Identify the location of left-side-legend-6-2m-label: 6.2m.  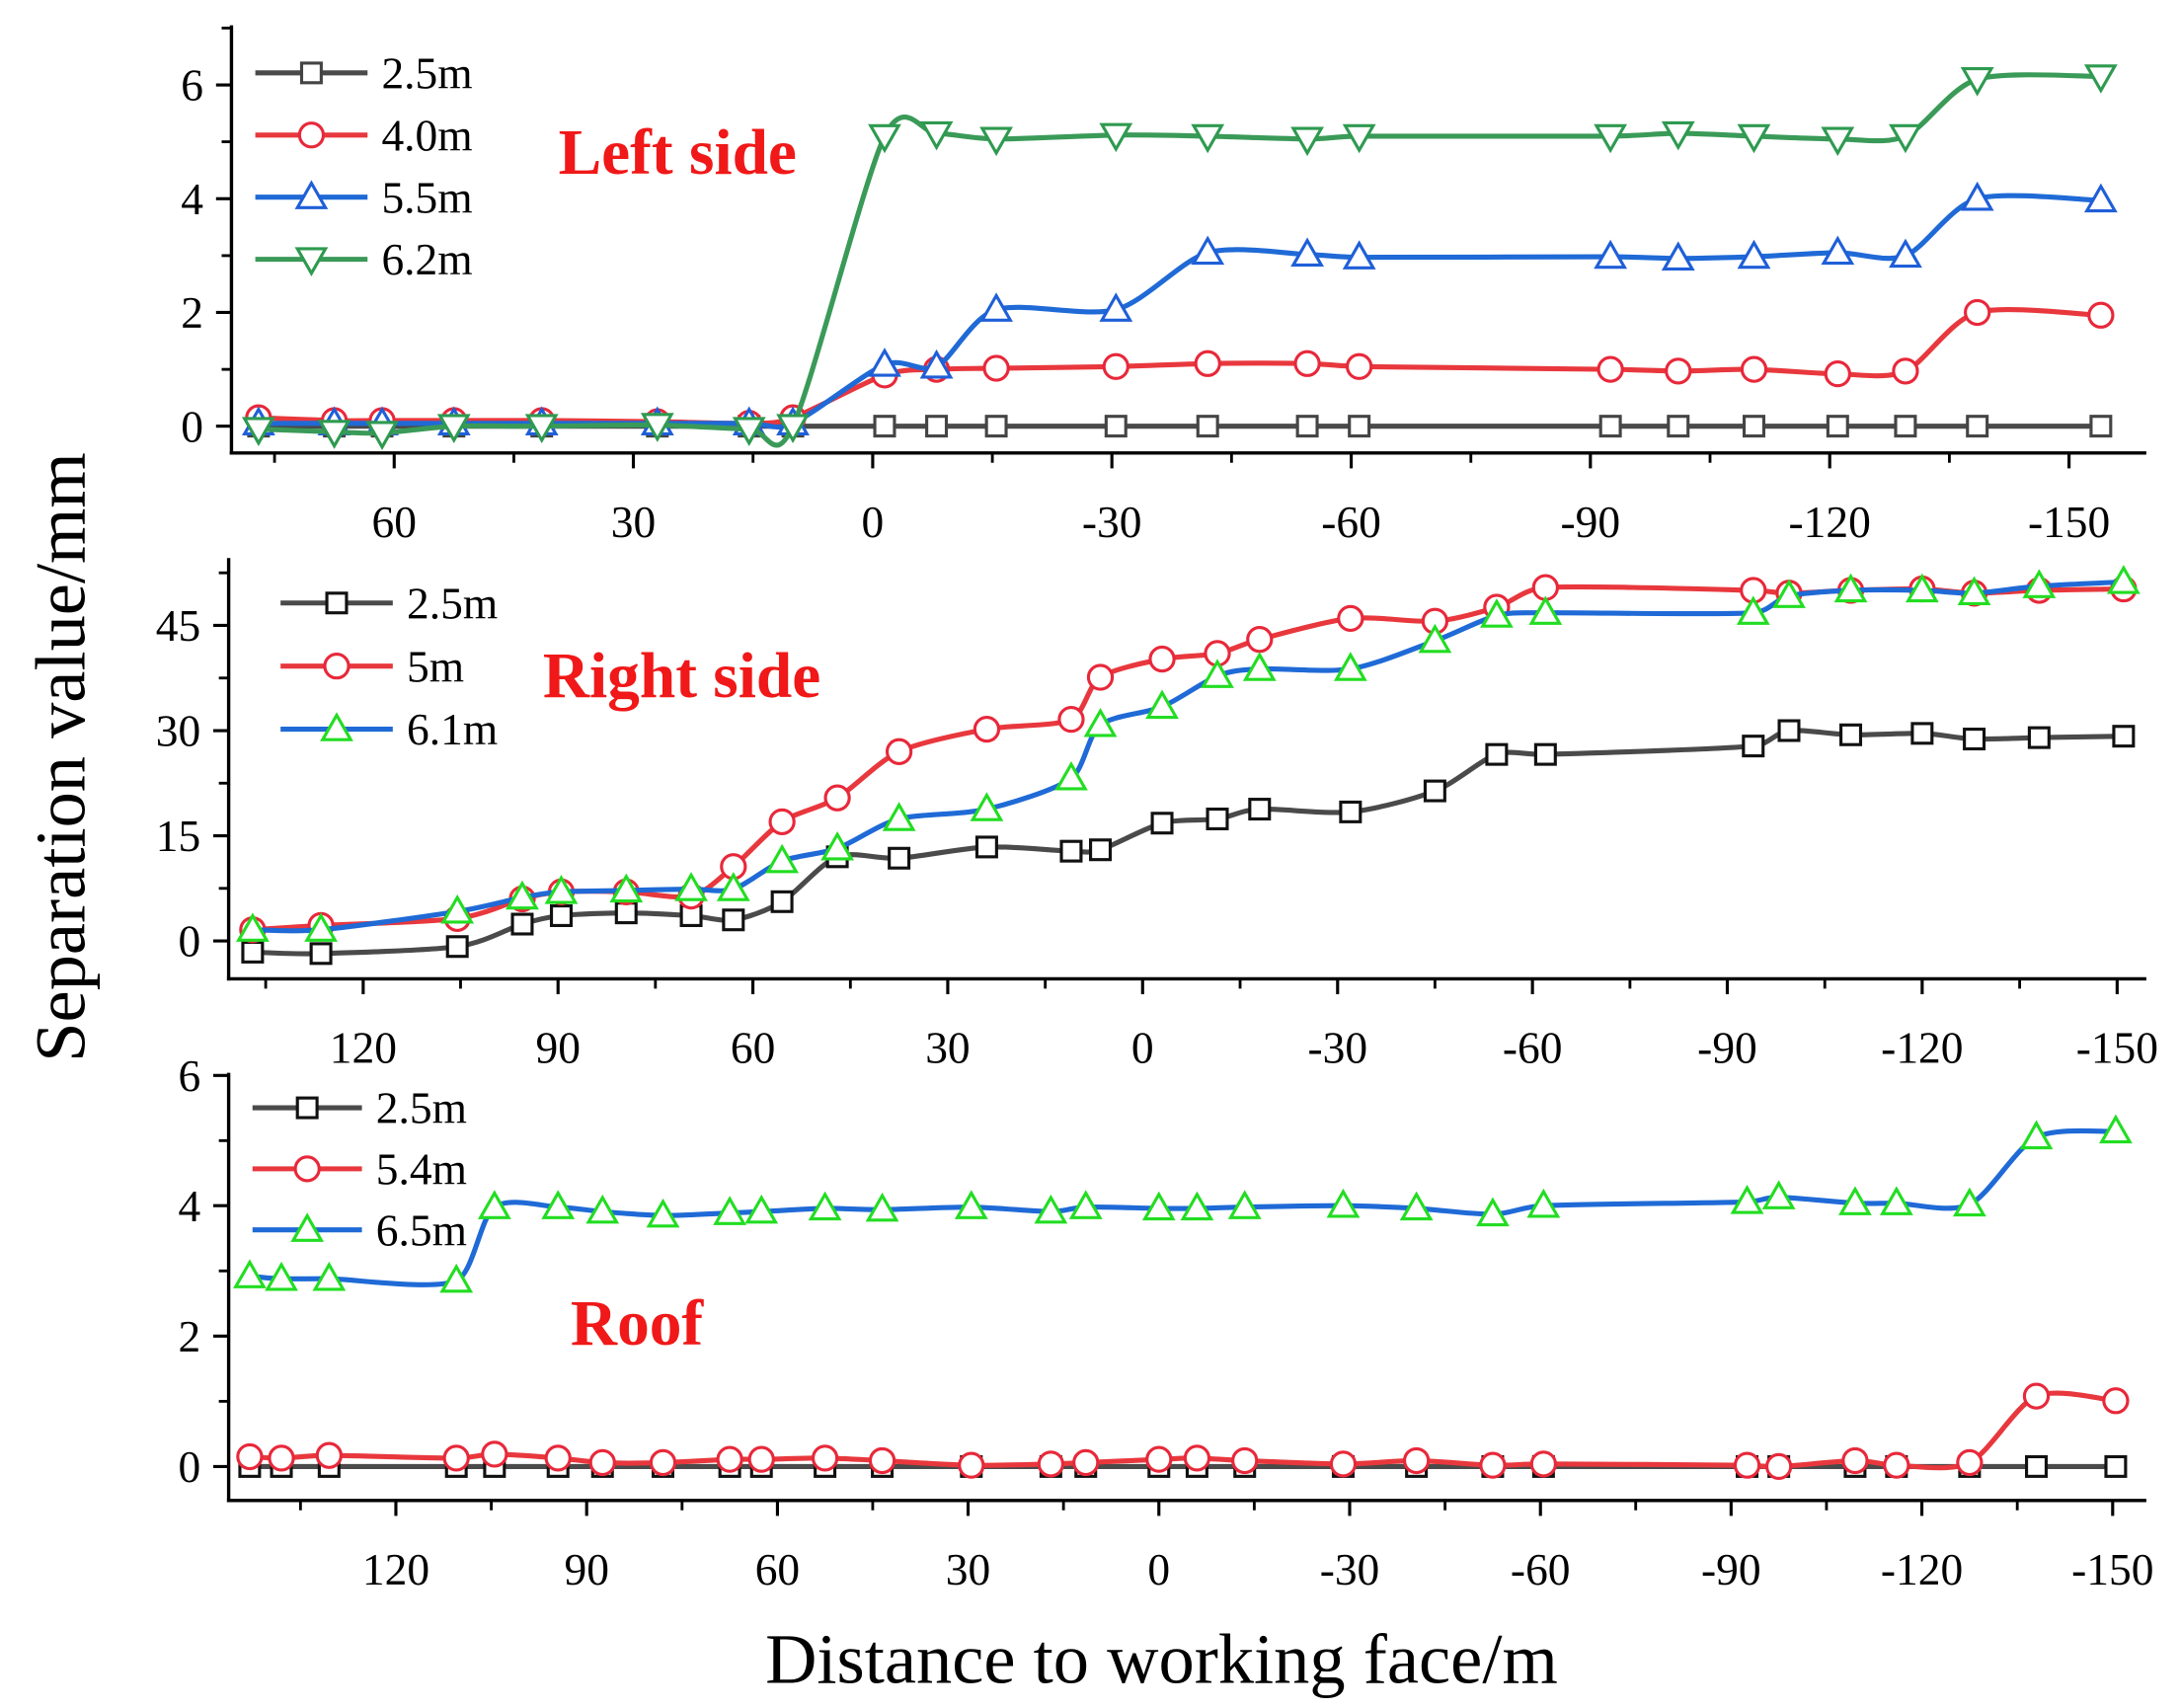
(427, 259).